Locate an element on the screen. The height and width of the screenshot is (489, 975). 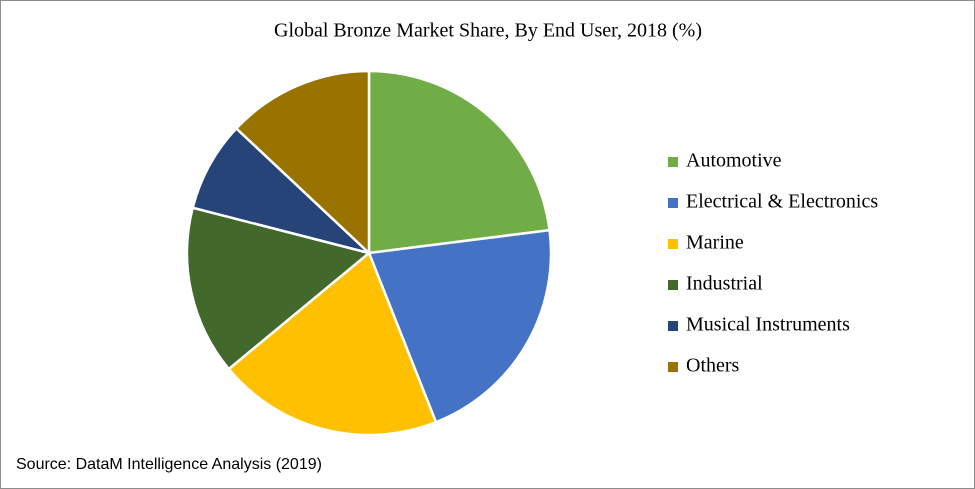
legend-label: Marine is located at coordinates (715, 243).